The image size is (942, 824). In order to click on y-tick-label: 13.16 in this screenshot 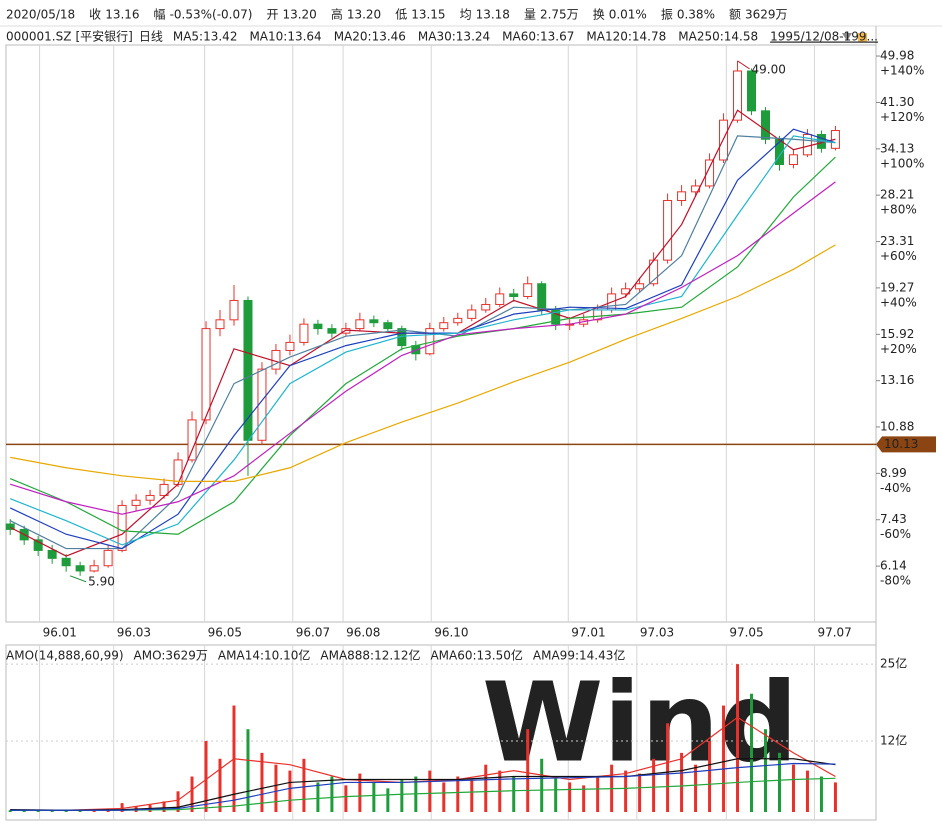, I will do `click(897, 380)`.